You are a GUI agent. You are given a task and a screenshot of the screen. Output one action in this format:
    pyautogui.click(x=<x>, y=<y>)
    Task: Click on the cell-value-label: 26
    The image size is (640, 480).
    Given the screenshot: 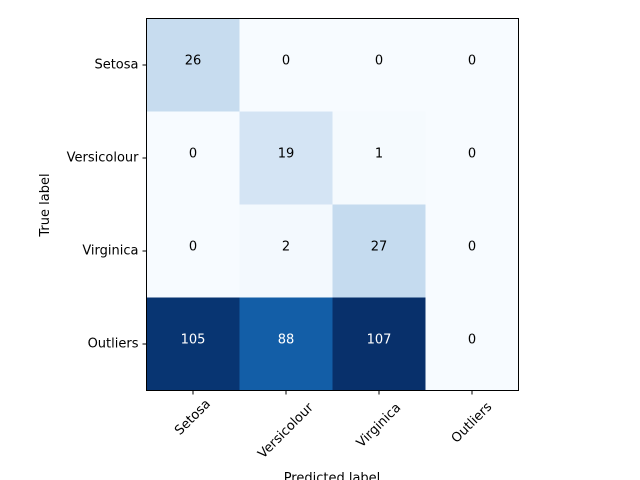 What is the action you would take?
    pyautogui.click(x=193, y=61)
    